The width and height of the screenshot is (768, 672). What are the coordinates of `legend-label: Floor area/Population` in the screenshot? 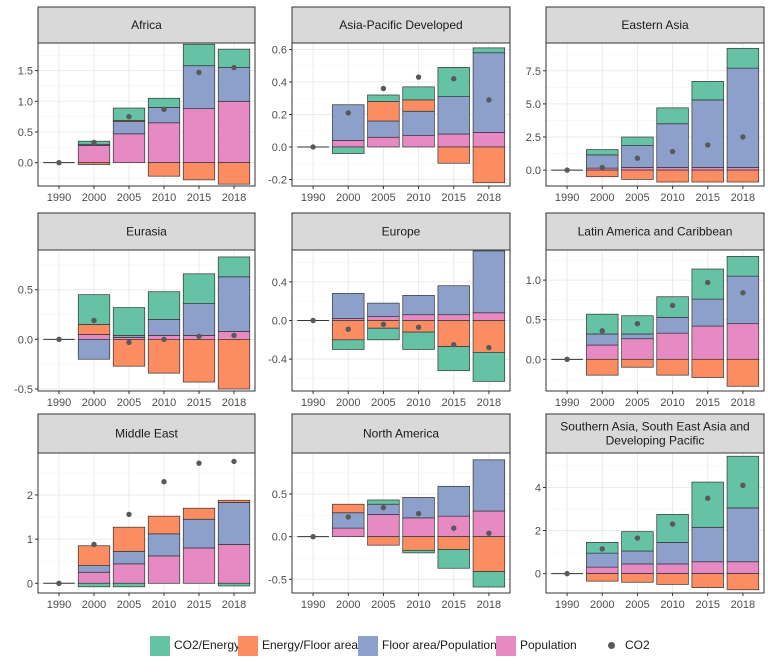 It's located at (439, 645).